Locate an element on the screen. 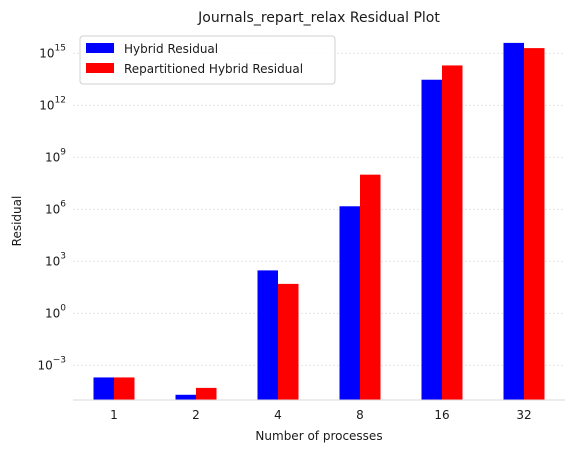 The image size is (578, 458). y-tick-exponent: 3 is located at coordinates (63, 256).